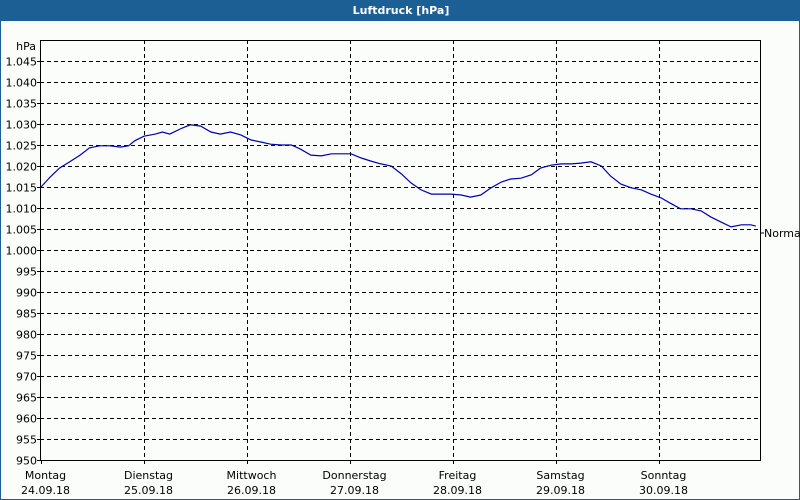 The height and width of the screenshot is (500, 800). Describe the element at coordinates (26, 335) in the screenshot. I see `y-tick-label: 980` at that location.